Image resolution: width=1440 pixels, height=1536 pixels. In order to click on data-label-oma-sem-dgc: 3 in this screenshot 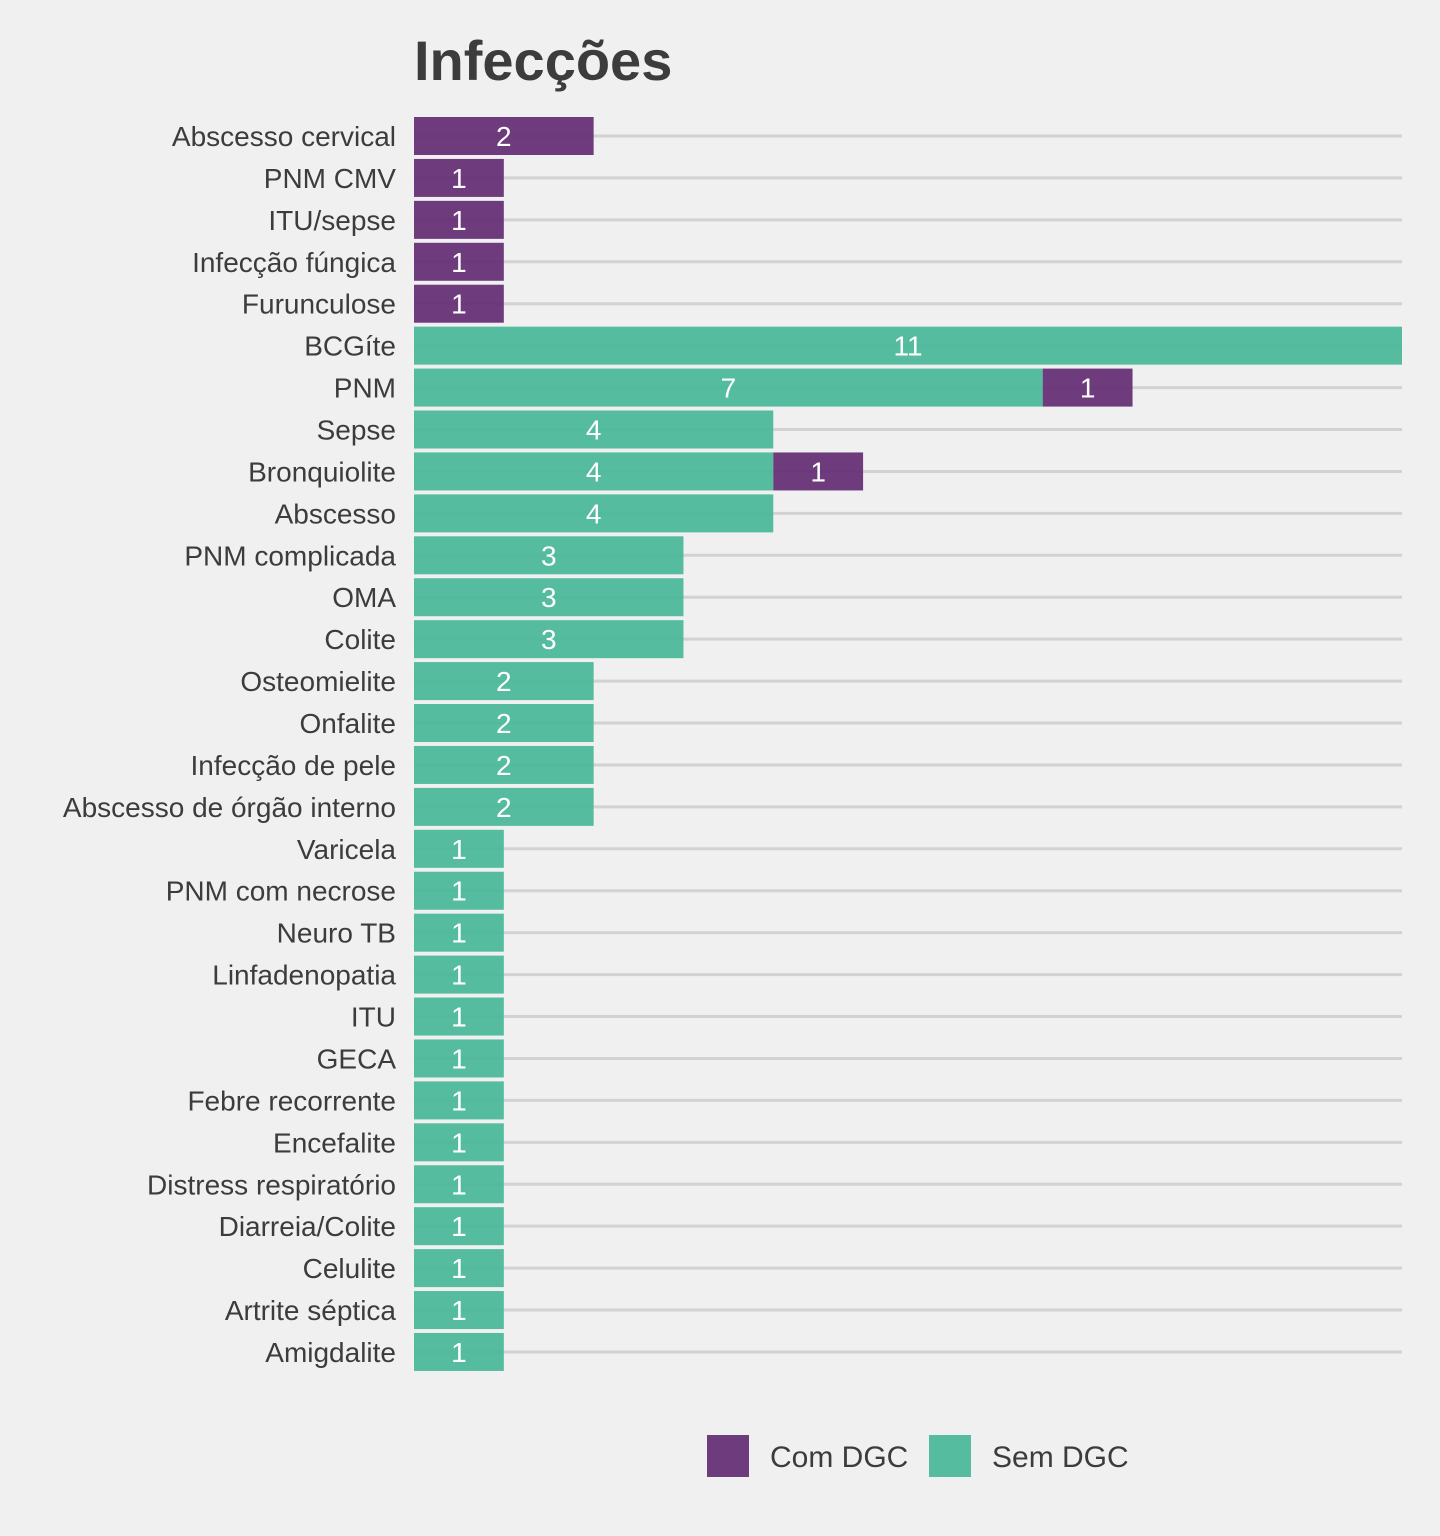, I will do `click(549, 597)`.